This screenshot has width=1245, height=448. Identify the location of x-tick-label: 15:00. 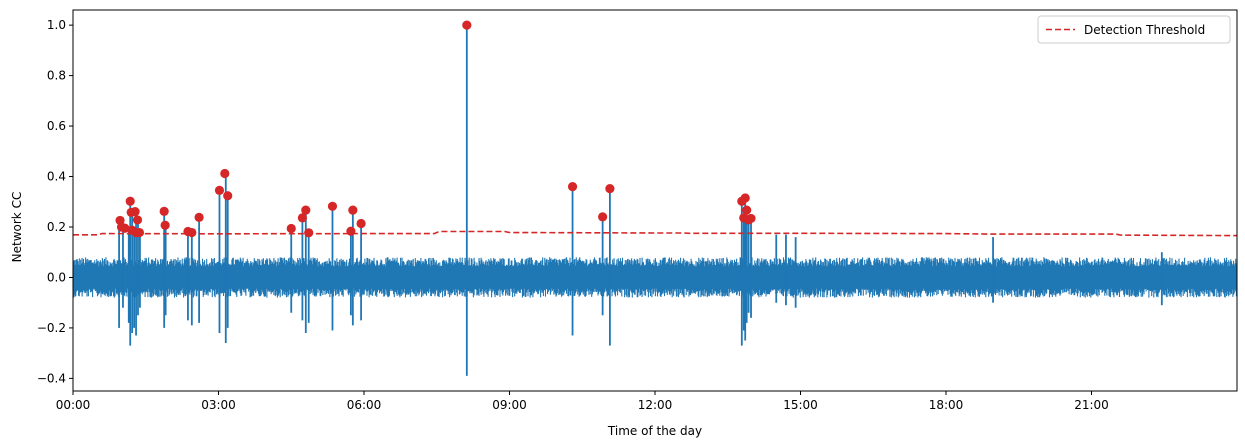
(800, 405).